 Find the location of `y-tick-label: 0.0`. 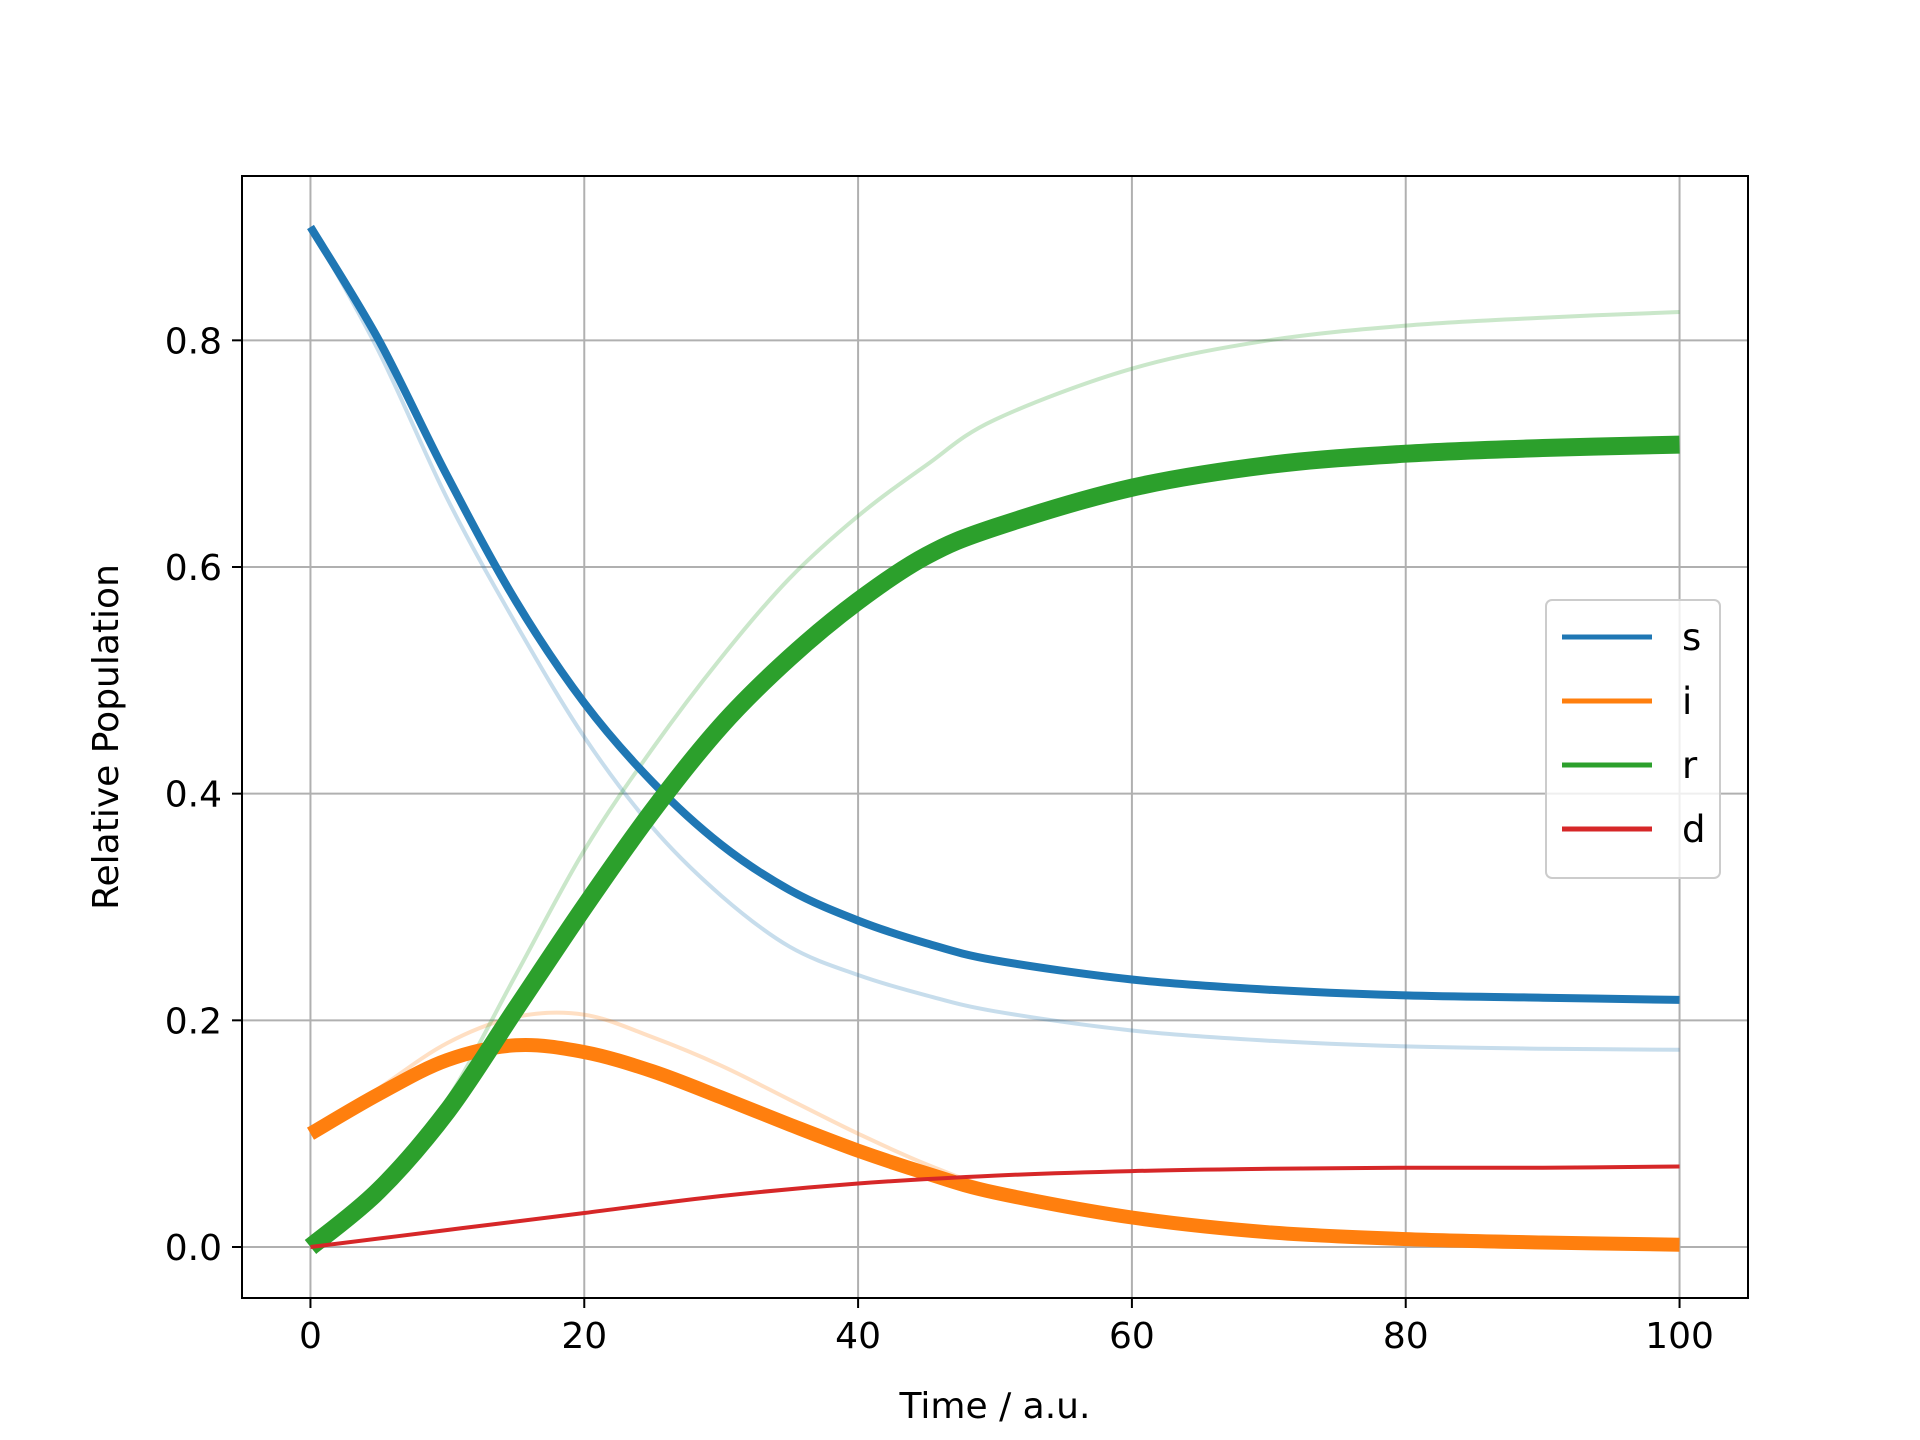

y-tick-label: 0.0 is located at coordinates (193, 1248).